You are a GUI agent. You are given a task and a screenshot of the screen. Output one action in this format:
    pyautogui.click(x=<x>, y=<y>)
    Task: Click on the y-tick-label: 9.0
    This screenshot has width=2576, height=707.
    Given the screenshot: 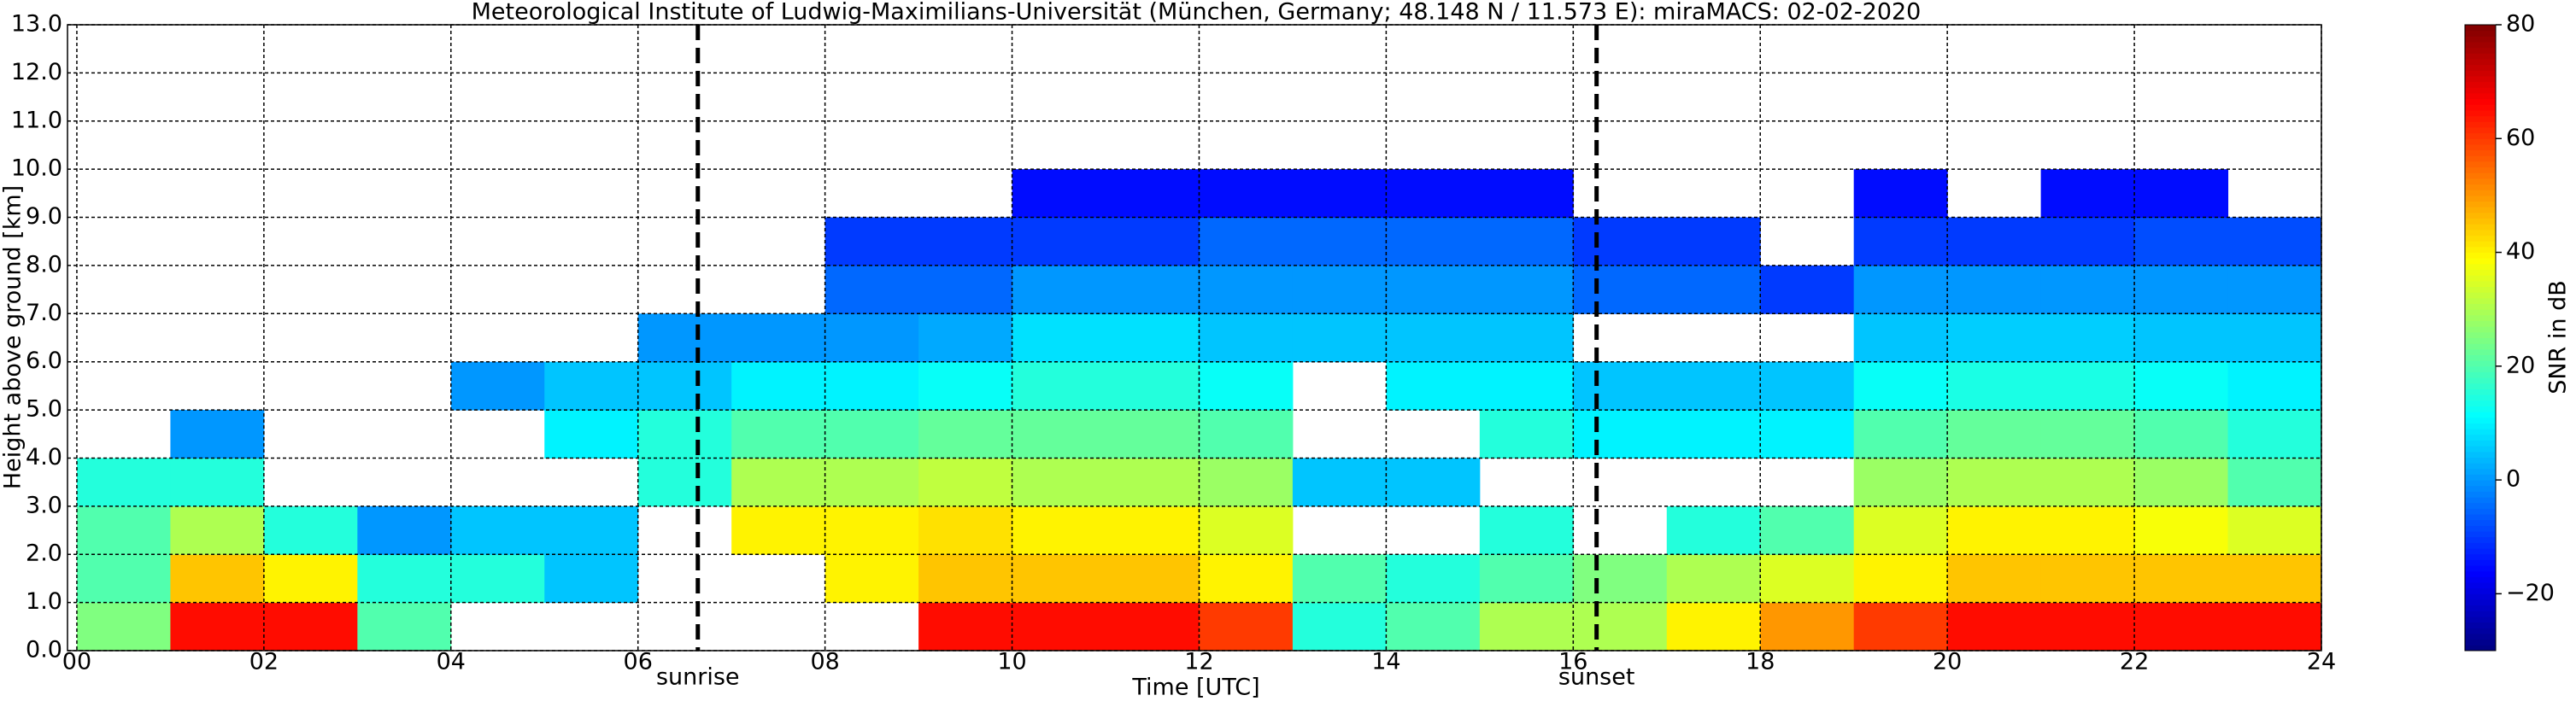 What is the action you would take?
    pyautogui.click(x=44, y=216)
    